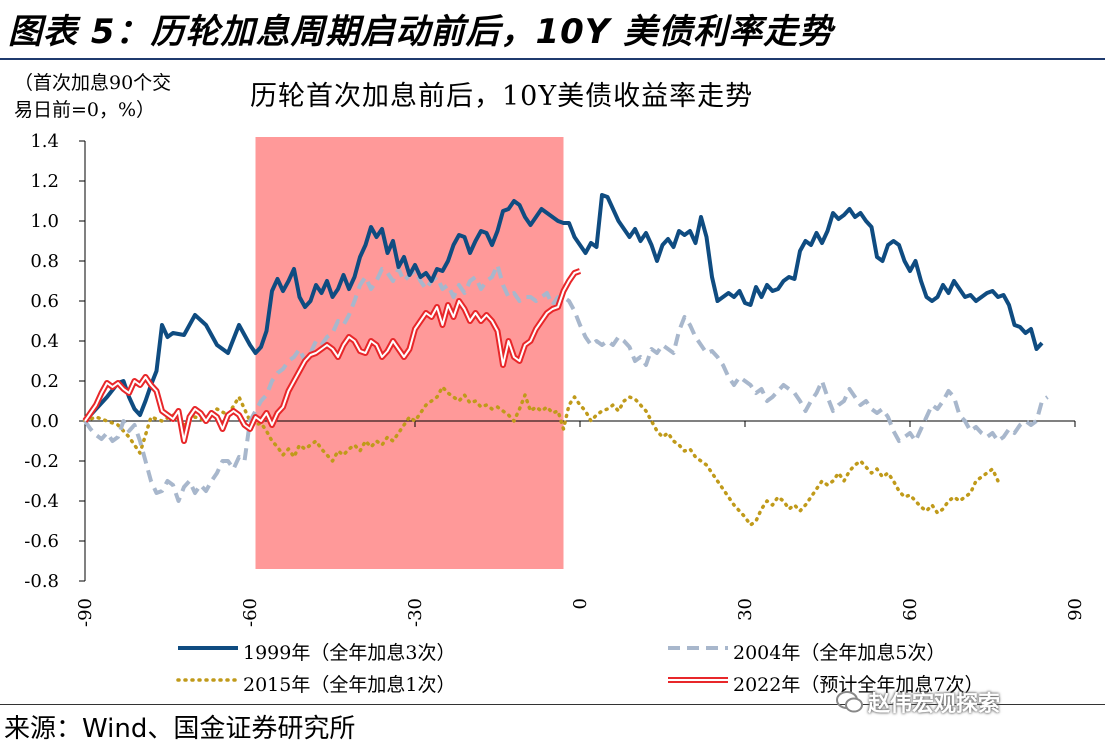  Describe the element at coordinates (44, 301) in the screenshot. I see `y-tick-label: 0.6` at that location.